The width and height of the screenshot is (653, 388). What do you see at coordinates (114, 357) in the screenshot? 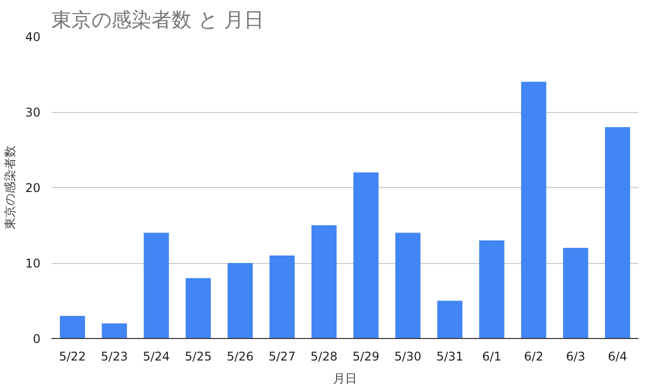
I see `x-tick-label: 5/23` at bounding box center [114, 357].